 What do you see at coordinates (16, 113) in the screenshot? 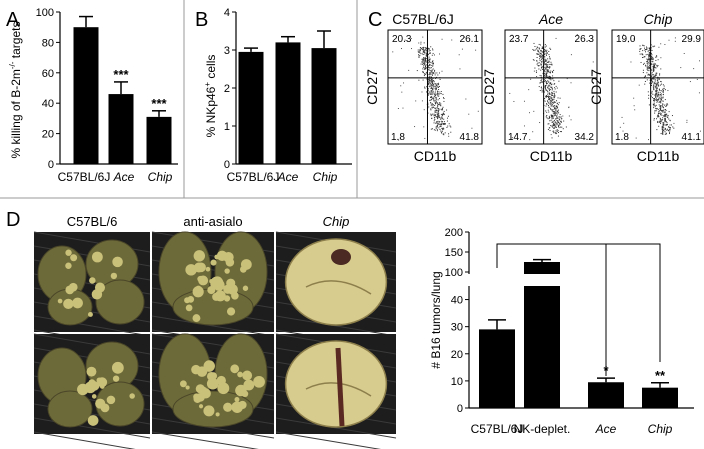
I see `chart-a-y-label-text: % killing of B-2m` at bounding box center [16, 113].